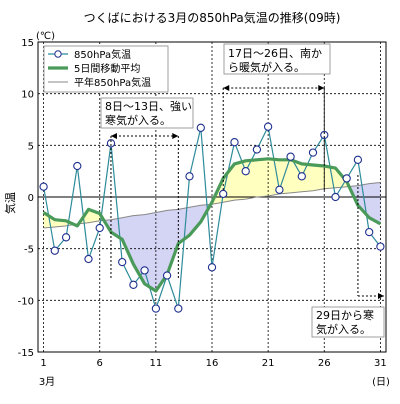 Image resolution: width=400 pixels, height=404 pixels. What do you see at coordinates (343, 329) in the screenshot?
I see `annotation-cold-2-line2: 気が入る。` at bounding box center [343, 329].